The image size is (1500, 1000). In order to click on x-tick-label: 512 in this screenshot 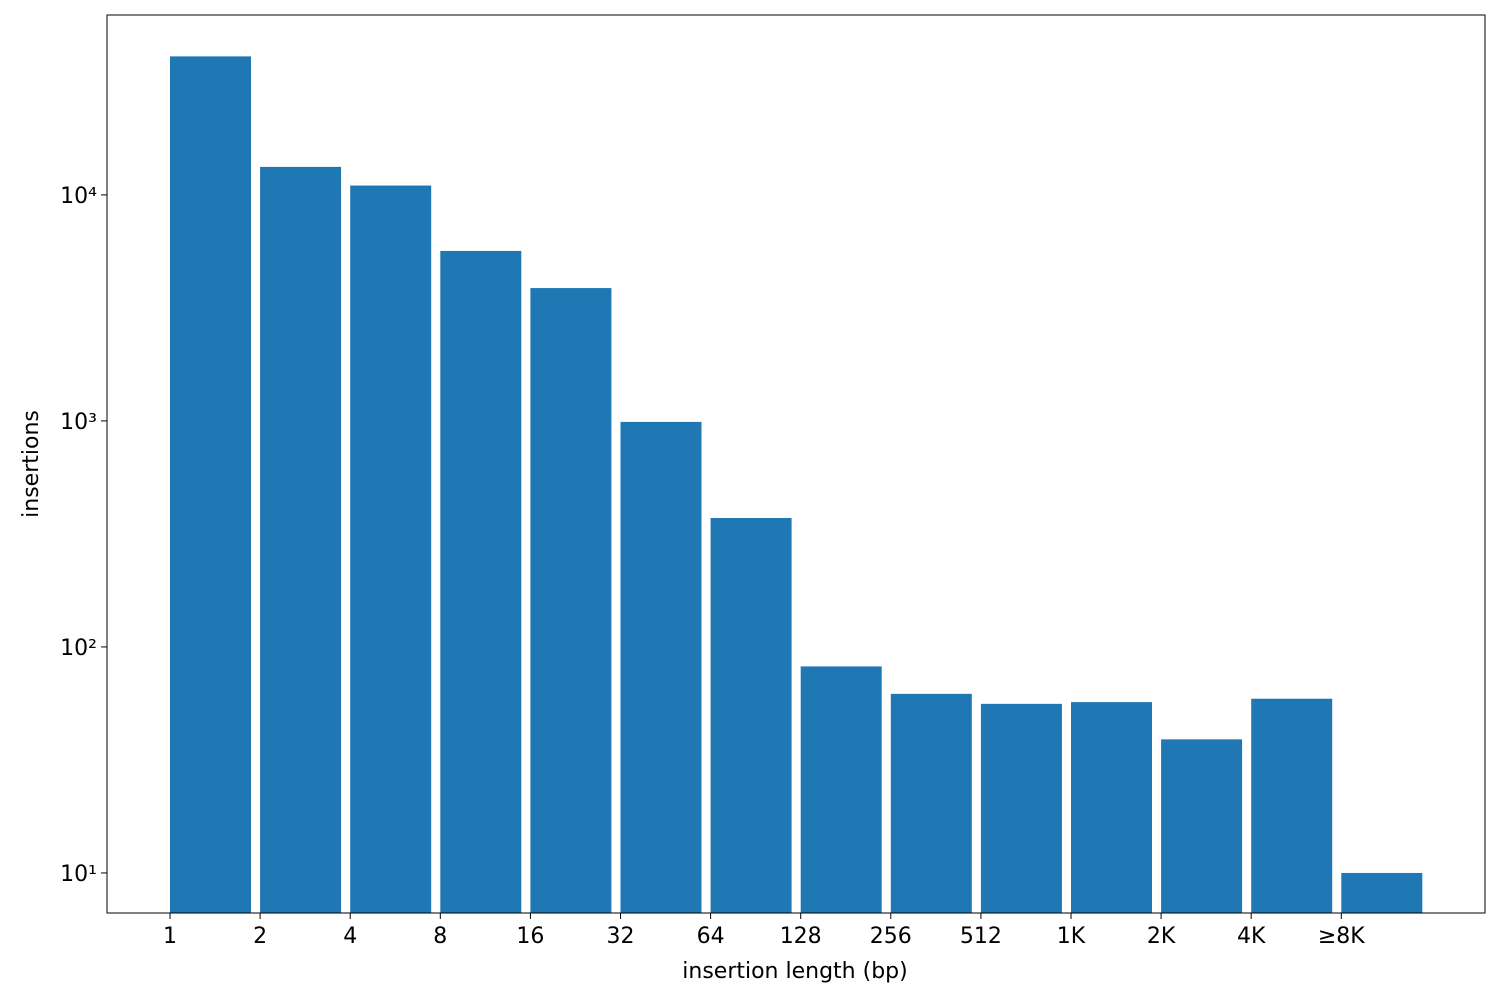, I will do `click(981, 936)`.